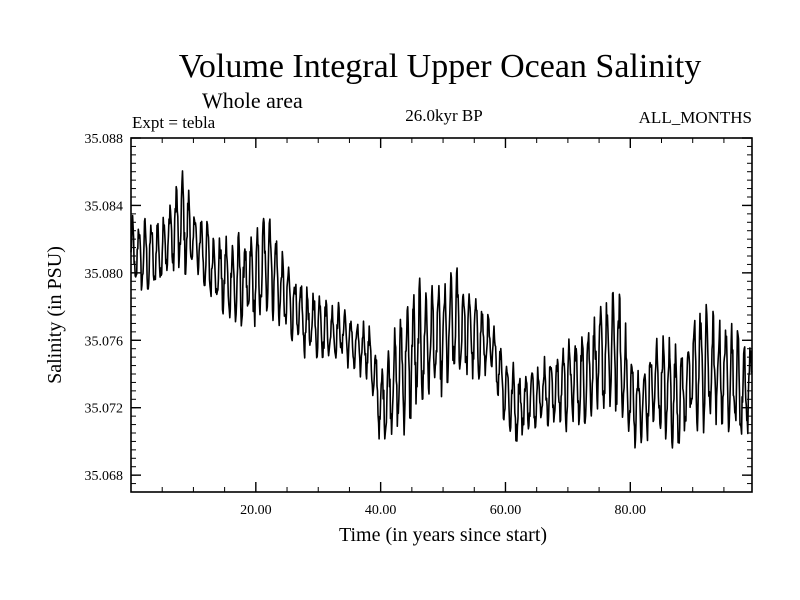  I want to click on y-tick-label: 35.088, so click(104, 139).